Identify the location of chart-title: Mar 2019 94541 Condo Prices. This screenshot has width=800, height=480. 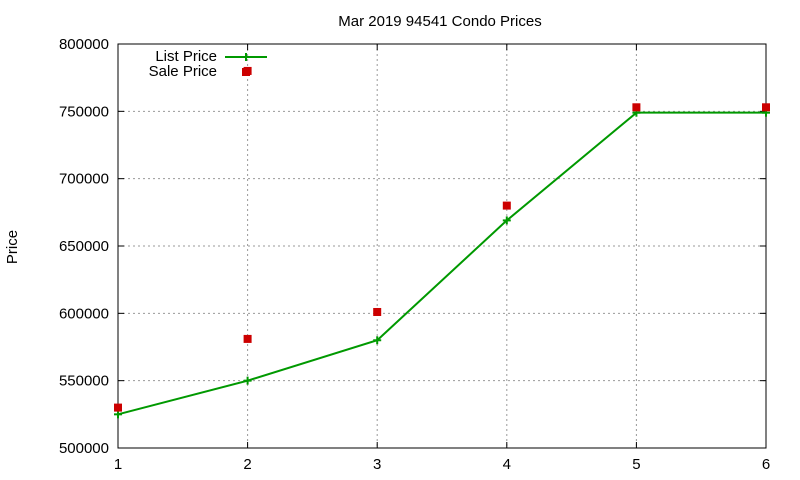
(439, 21).